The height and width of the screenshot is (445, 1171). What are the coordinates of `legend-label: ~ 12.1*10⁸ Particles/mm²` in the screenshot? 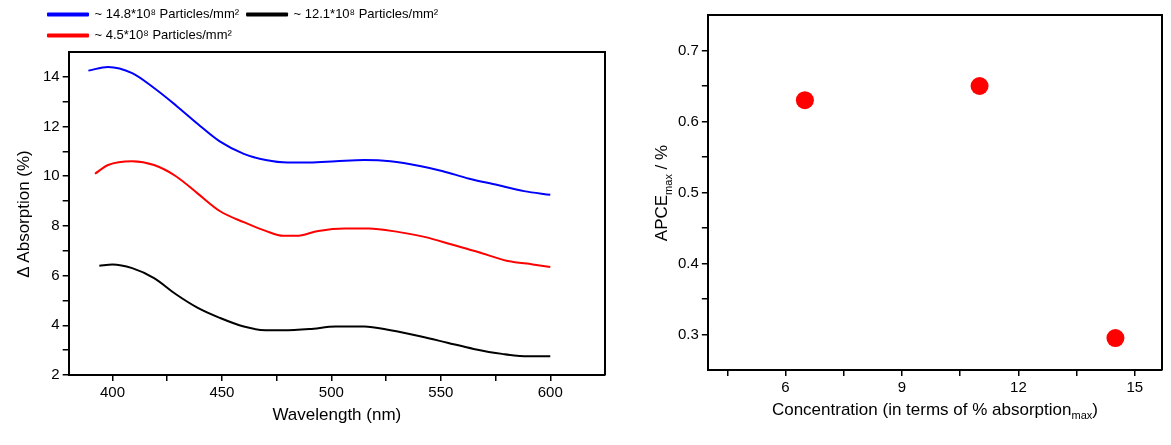 It's located at (366, 14).